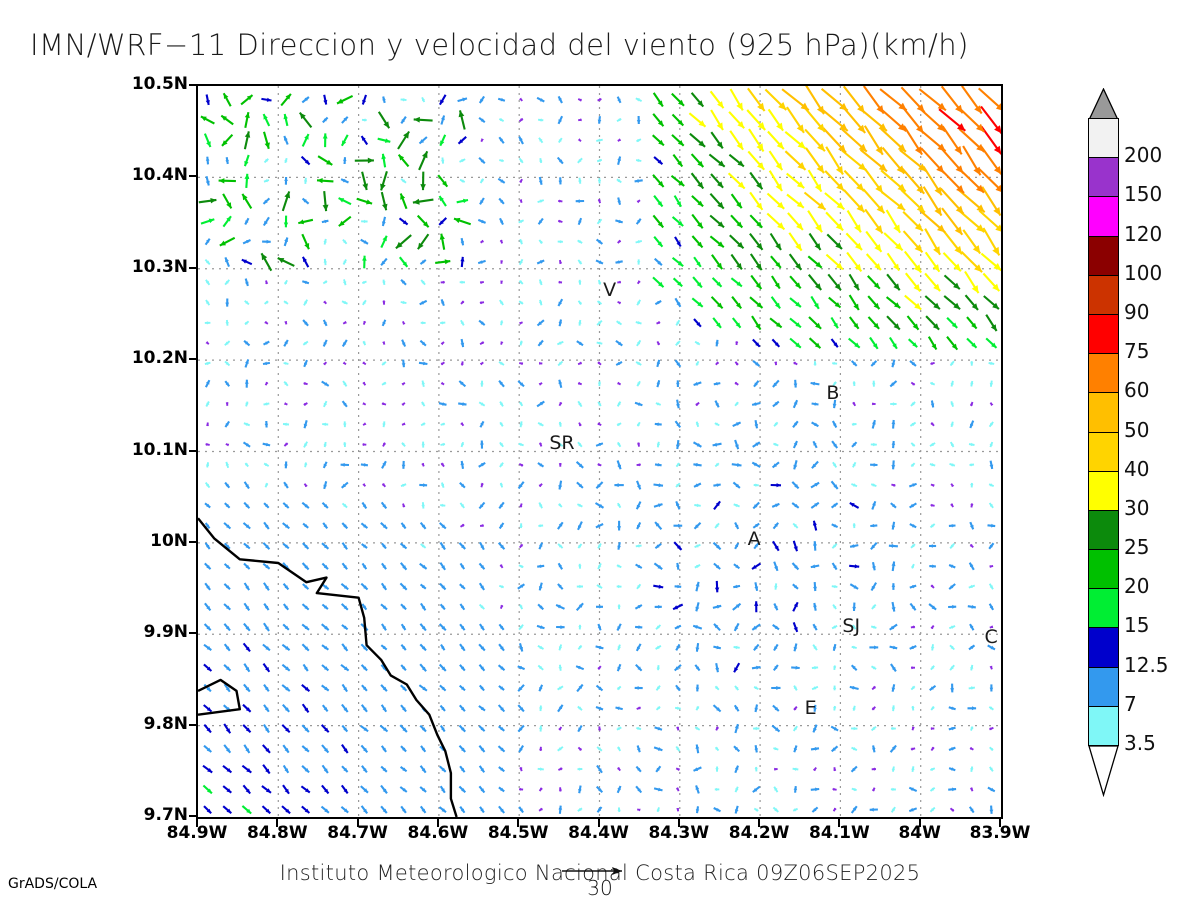 This screenshot has height=900, width=1200. I want to click on x-axis-tick, so click(437, 822).